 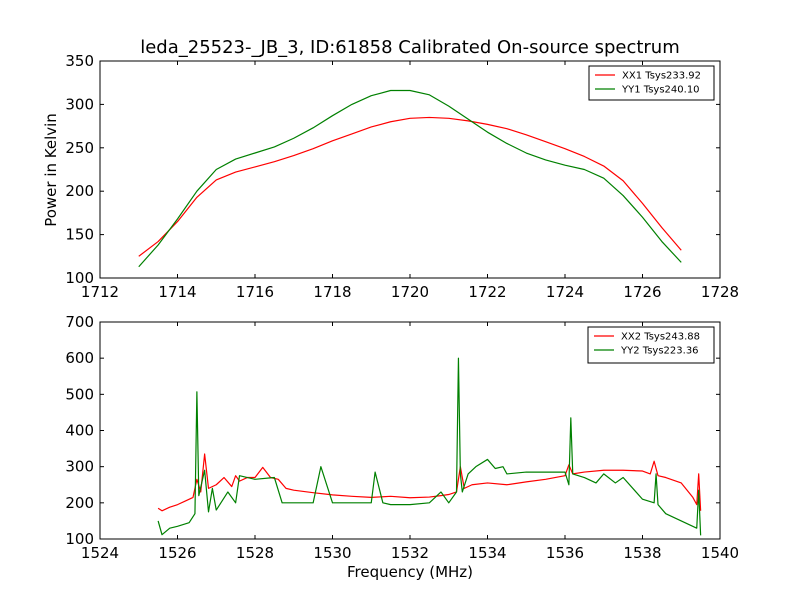 I want to click on y-tick-label: 500, so click(x=79, y=394).